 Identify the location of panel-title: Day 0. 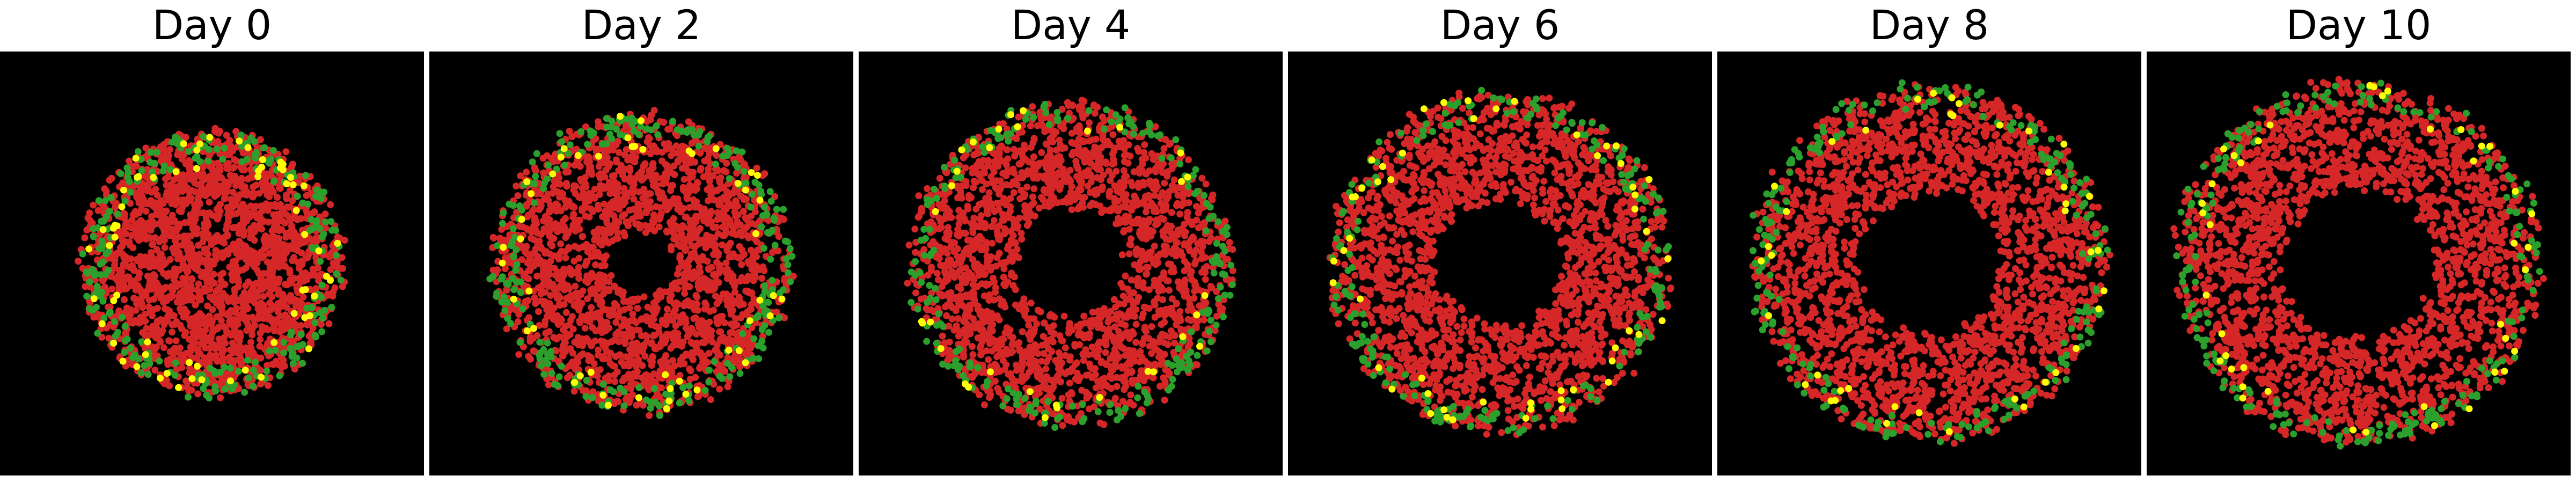
(212, 25).